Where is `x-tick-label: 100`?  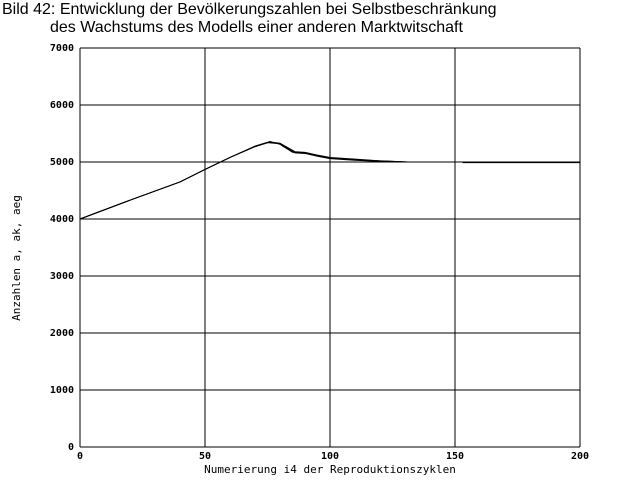
x-tick-label: 100 is located at coordinates (330, 456).